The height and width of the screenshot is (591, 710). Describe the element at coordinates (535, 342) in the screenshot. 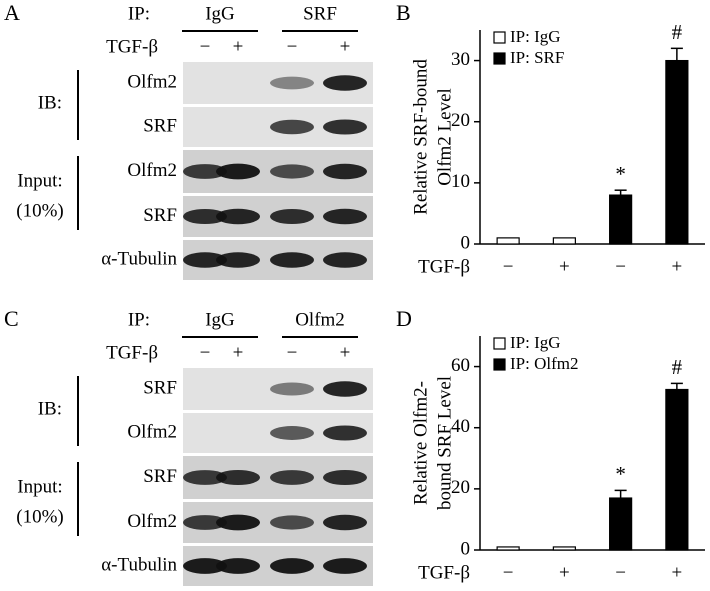

I see `legend-label: IP: IgG` at that location.